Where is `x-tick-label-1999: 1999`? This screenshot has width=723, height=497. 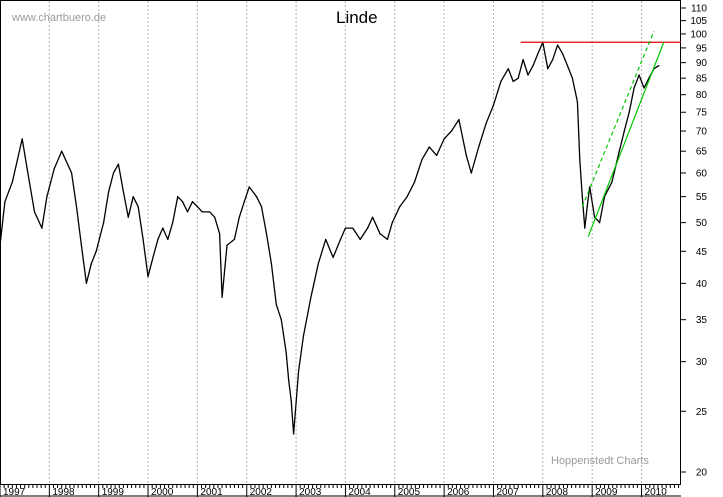
x-tick-label-1999: 1999 is located at coordinates (113, 492).